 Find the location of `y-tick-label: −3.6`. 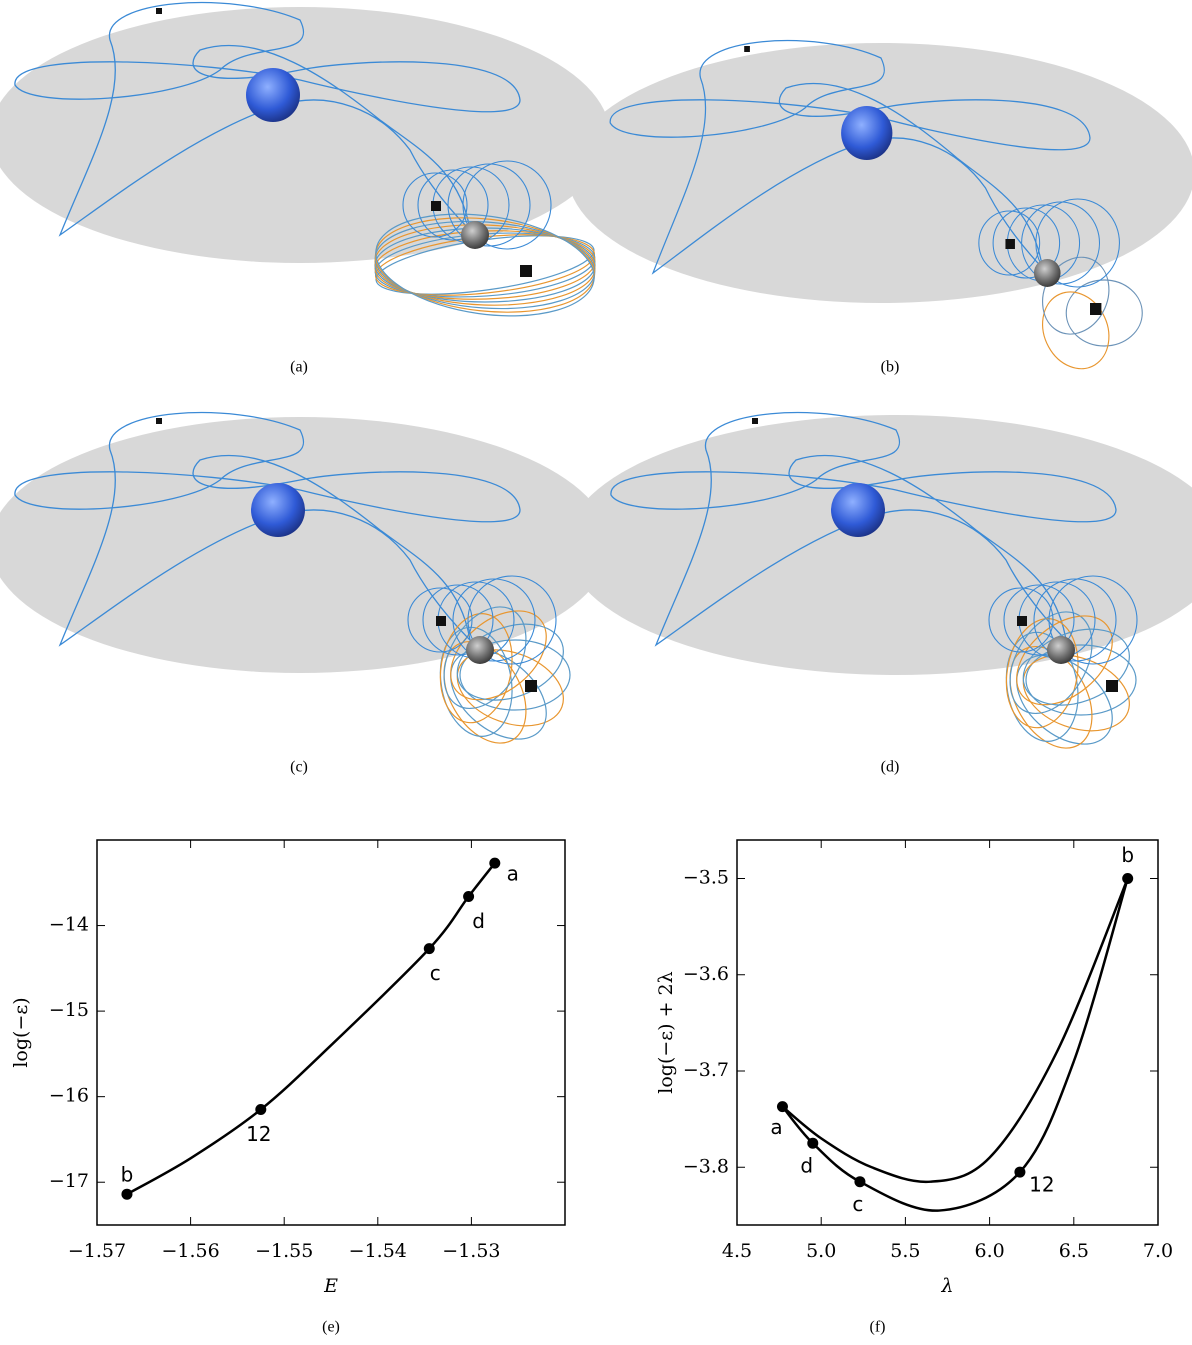

y-tick-label: −3.6 is located at coordinates (706, 974).